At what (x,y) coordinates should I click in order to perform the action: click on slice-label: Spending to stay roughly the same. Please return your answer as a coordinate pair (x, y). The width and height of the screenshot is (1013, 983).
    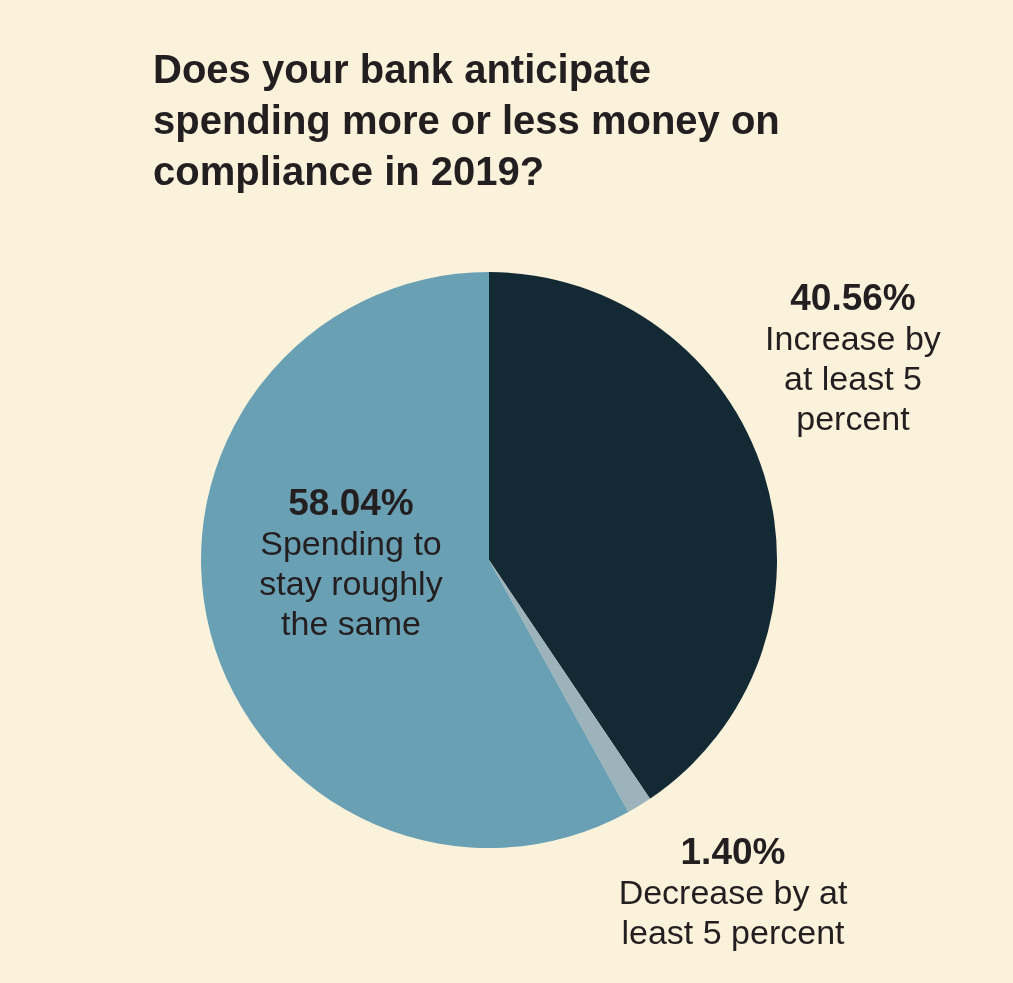
    Looking at the image, I should click on (351, 583).